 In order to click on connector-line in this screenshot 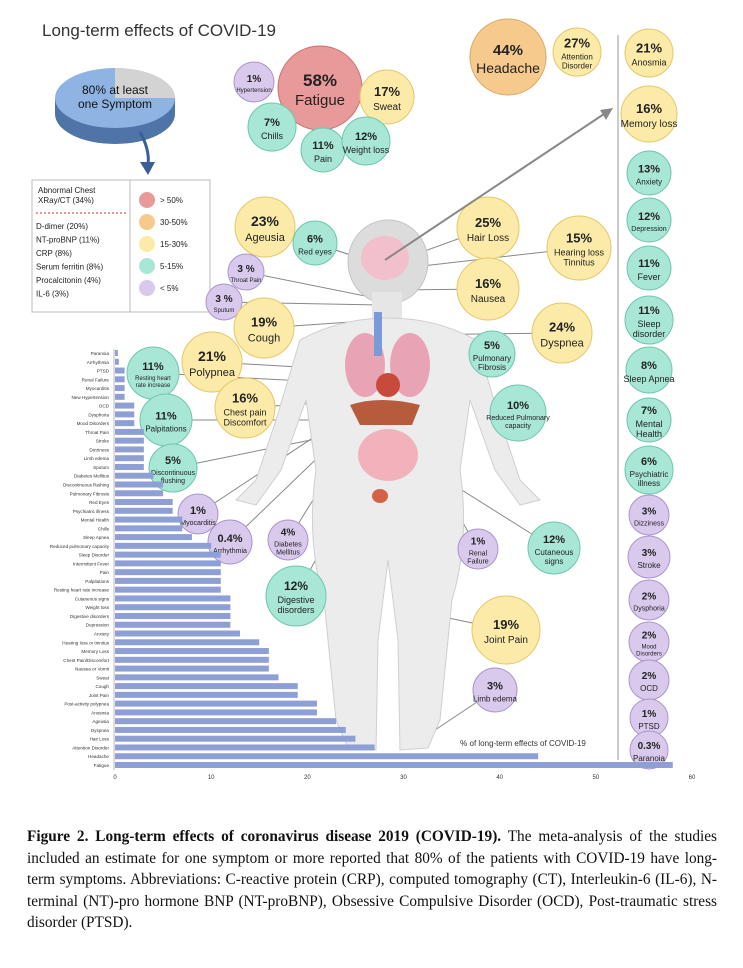, I will do `click(315, 286)`.